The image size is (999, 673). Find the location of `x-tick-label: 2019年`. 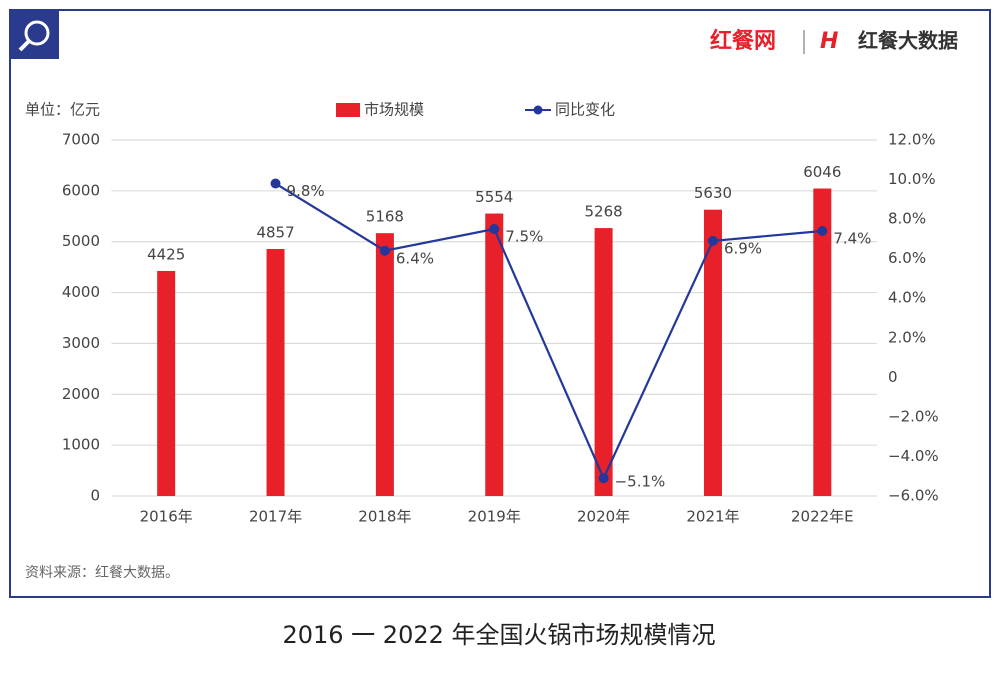

x-tick-label: 2019年 is located at coordinates (494, 517).